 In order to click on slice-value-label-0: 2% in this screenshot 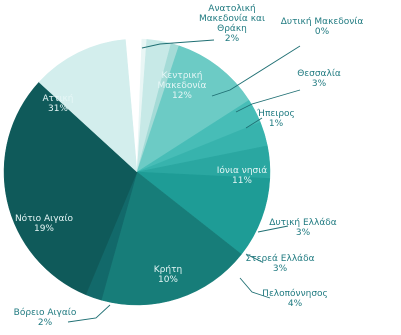, I will do `click(232, 39)`.